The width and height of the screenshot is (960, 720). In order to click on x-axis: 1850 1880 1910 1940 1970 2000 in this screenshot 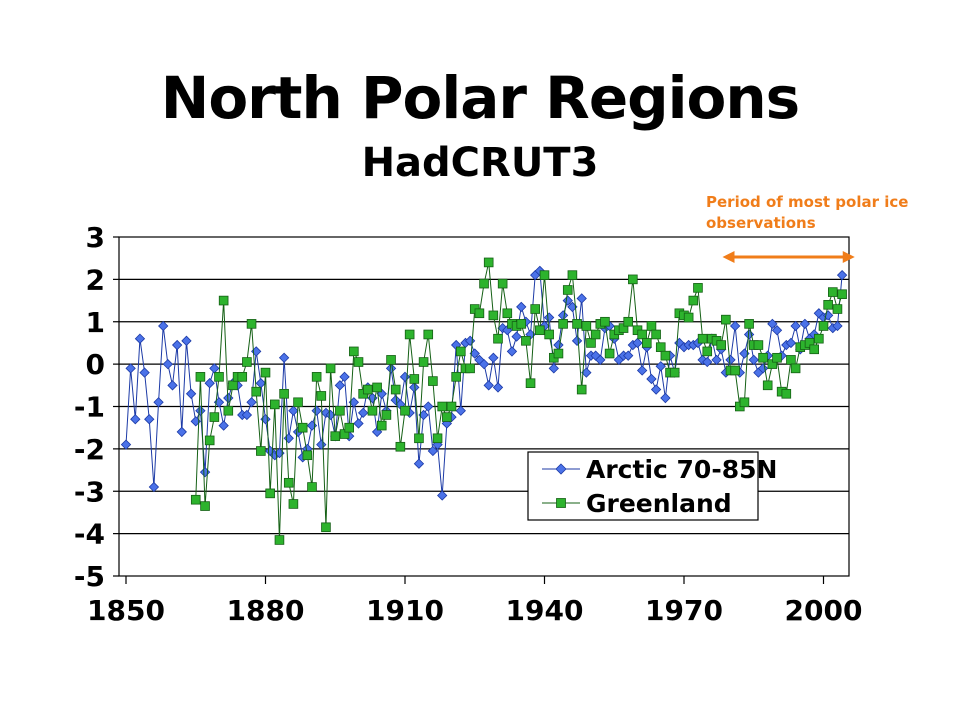, I will do `click(474, 601)`.